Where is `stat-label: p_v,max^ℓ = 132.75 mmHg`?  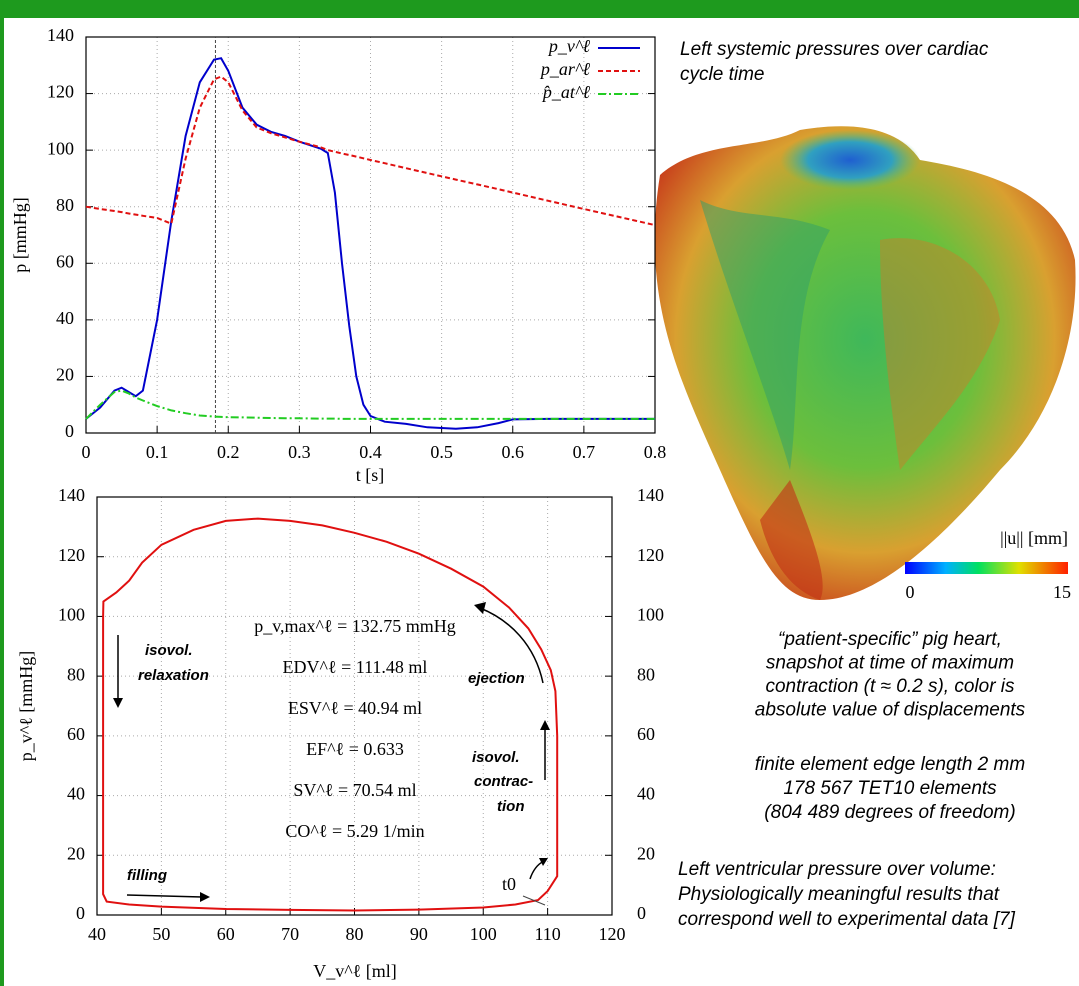
stat-label: p_v,max^ℓ = 132.75 mmHg is located at coordinates (355, 626).